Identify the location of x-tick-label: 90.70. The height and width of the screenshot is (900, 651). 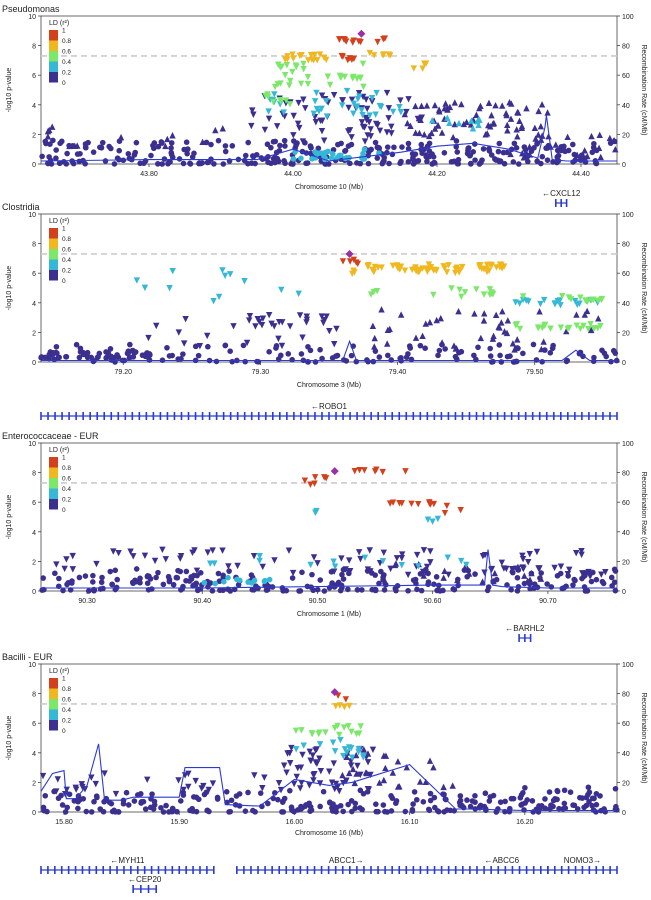
(548, 601).